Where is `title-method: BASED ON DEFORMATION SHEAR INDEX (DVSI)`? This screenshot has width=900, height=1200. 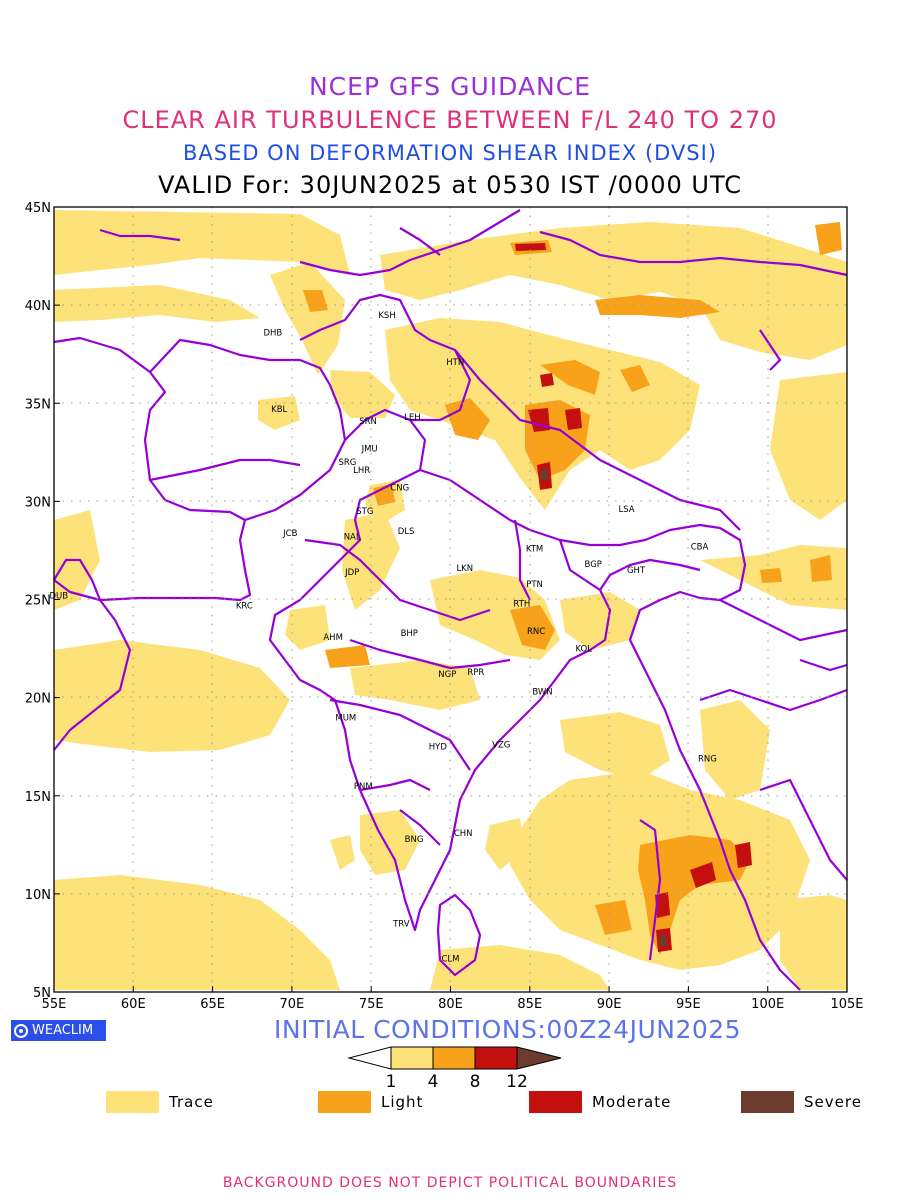 title-method: BASED ON DEFORMATION SHEAR INDEX (DVSI) is located at coordinates (450, 153).